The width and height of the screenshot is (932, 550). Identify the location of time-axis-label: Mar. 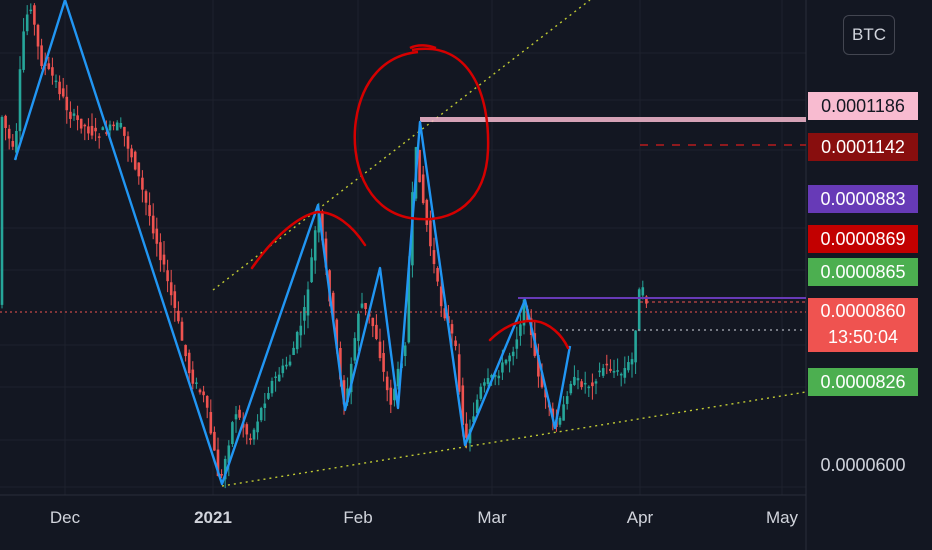
(492, 517).